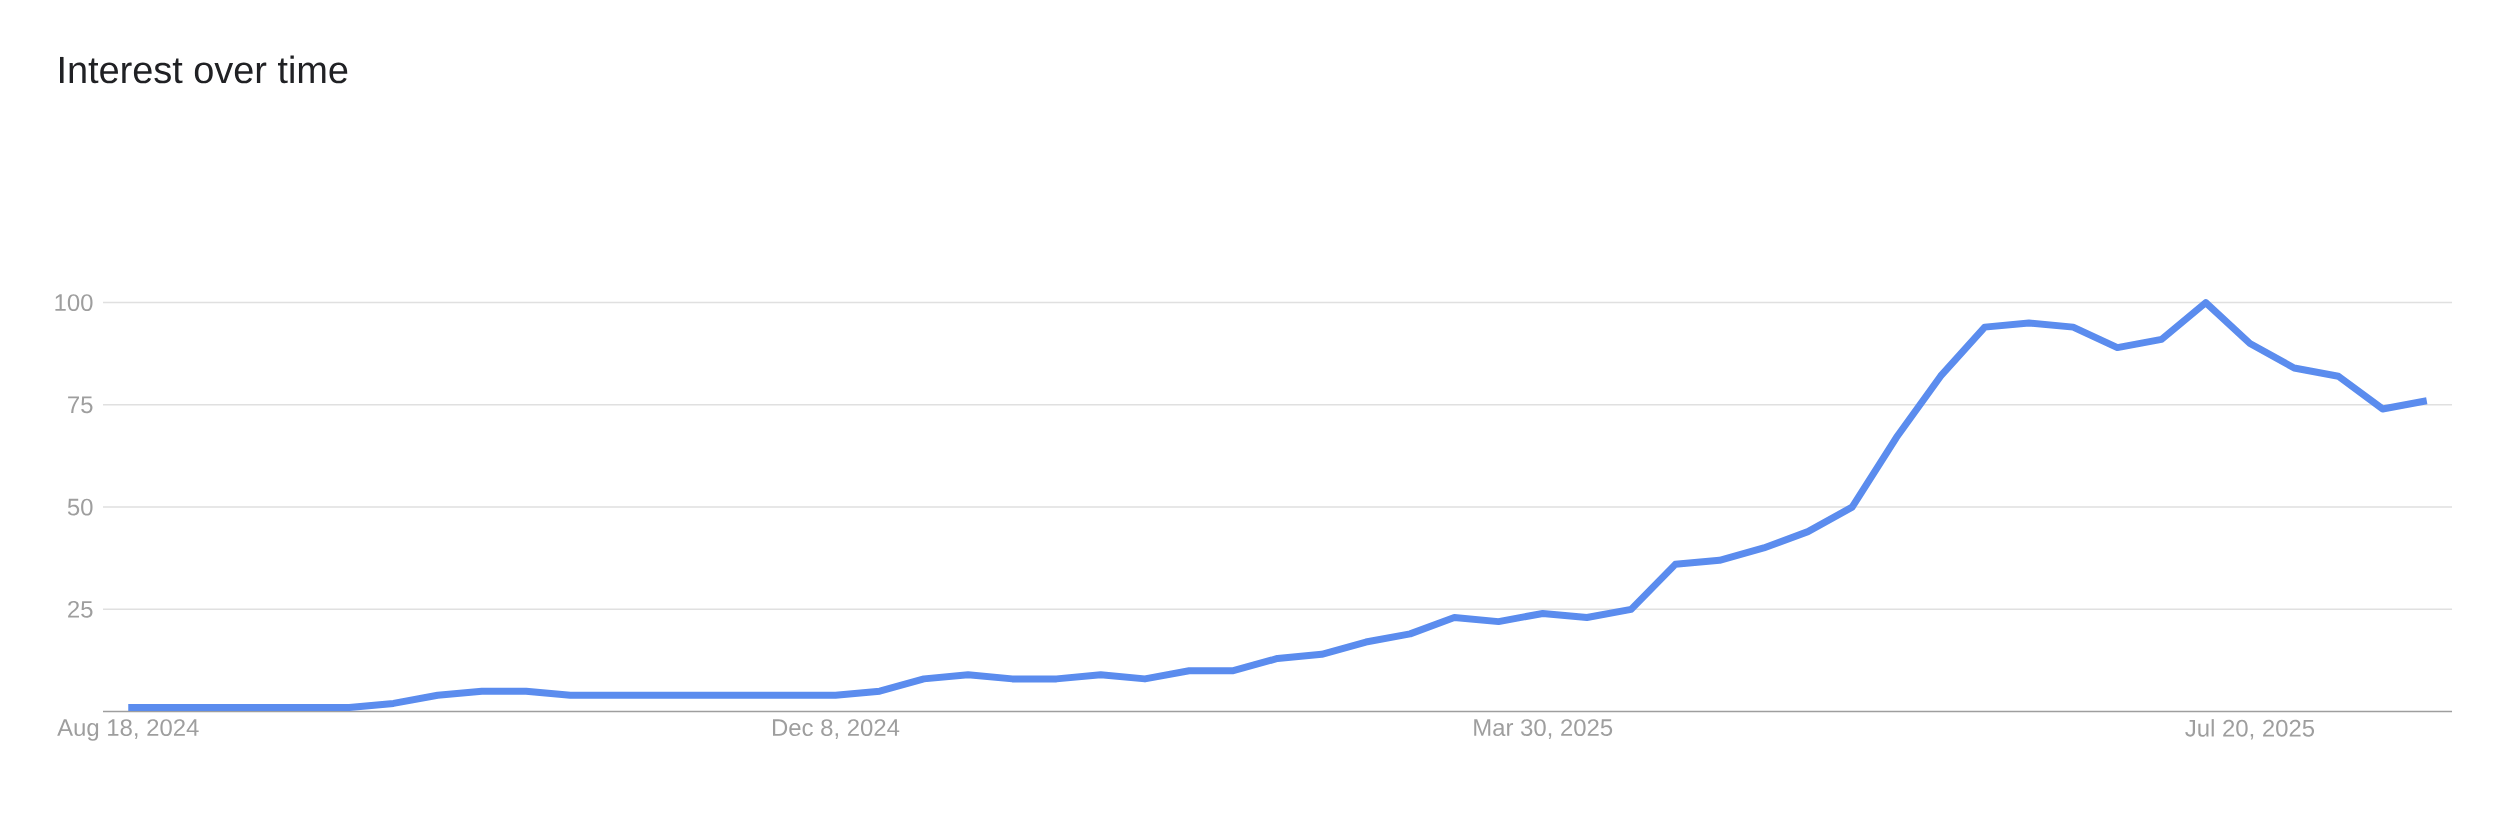 The height and width of the screenshot is (830, 2496). Describe the element at coordinates (80, 507) in the screenshot. I see `y-tick-label: 50` at that location.